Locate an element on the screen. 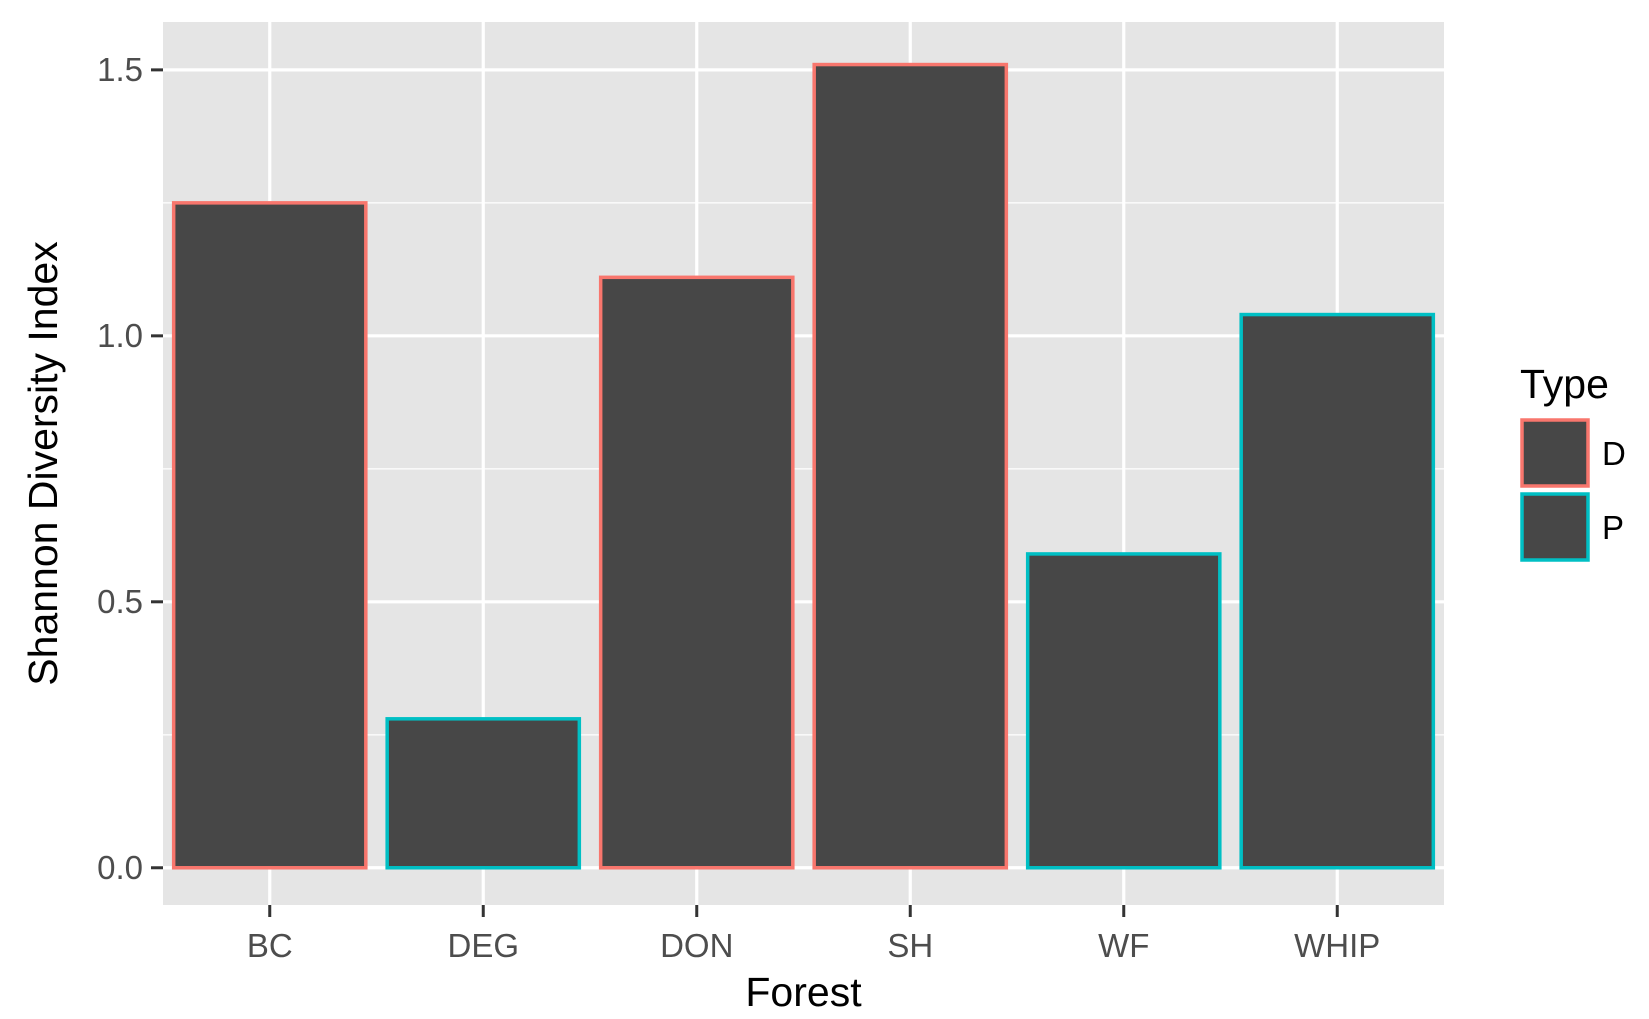 Image resolution: width=1649 pixels, height=1019 pixels. bar-bc is located at coordinates (269, 535).